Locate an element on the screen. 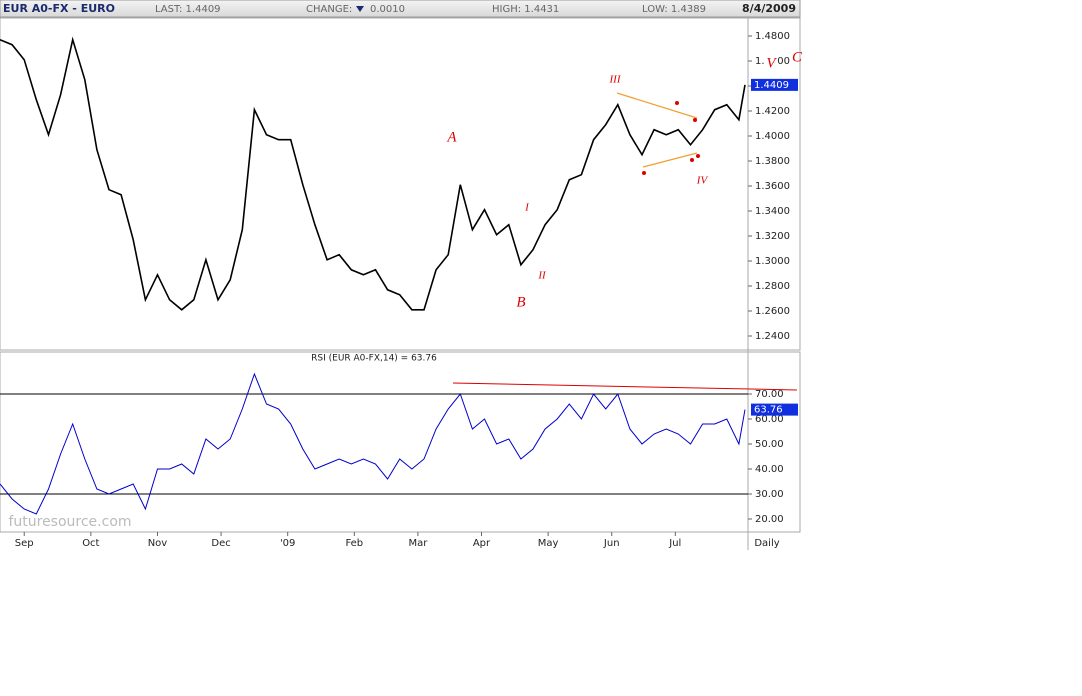  y-tick-label: 1.3800 is located at coordinates (772, 161).